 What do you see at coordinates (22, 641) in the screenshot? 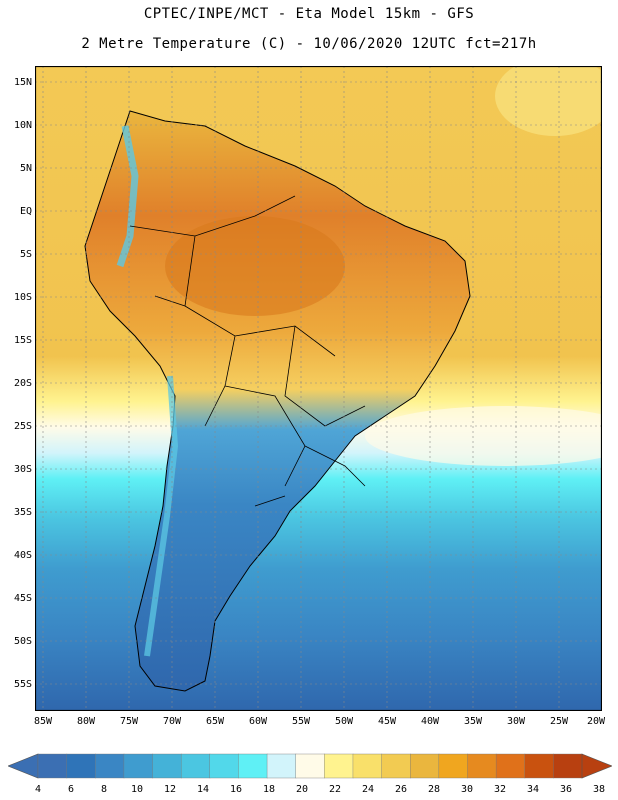
I see `lat-label-50s: 50S` at bounding box center [22, 641].